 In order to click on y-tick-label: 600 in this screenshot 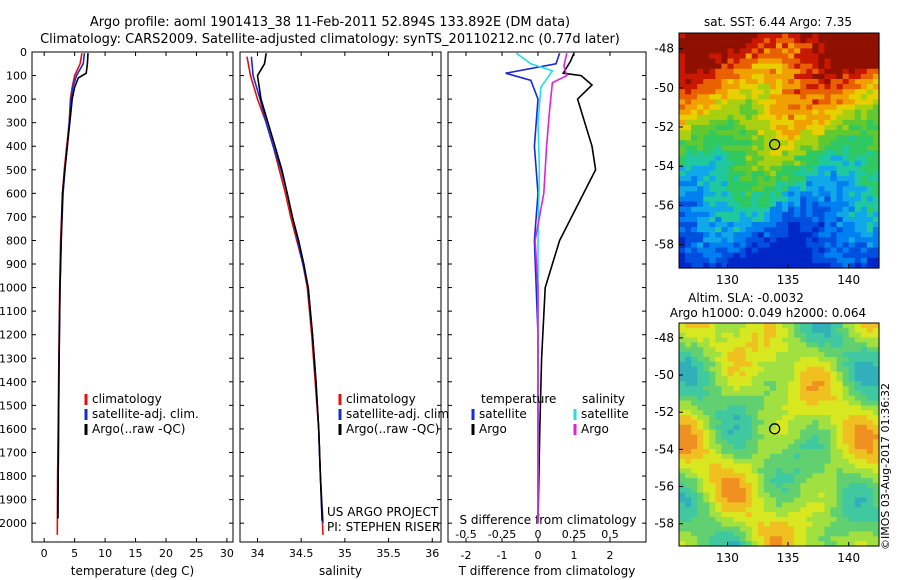, I will do `click(16, 193)`.